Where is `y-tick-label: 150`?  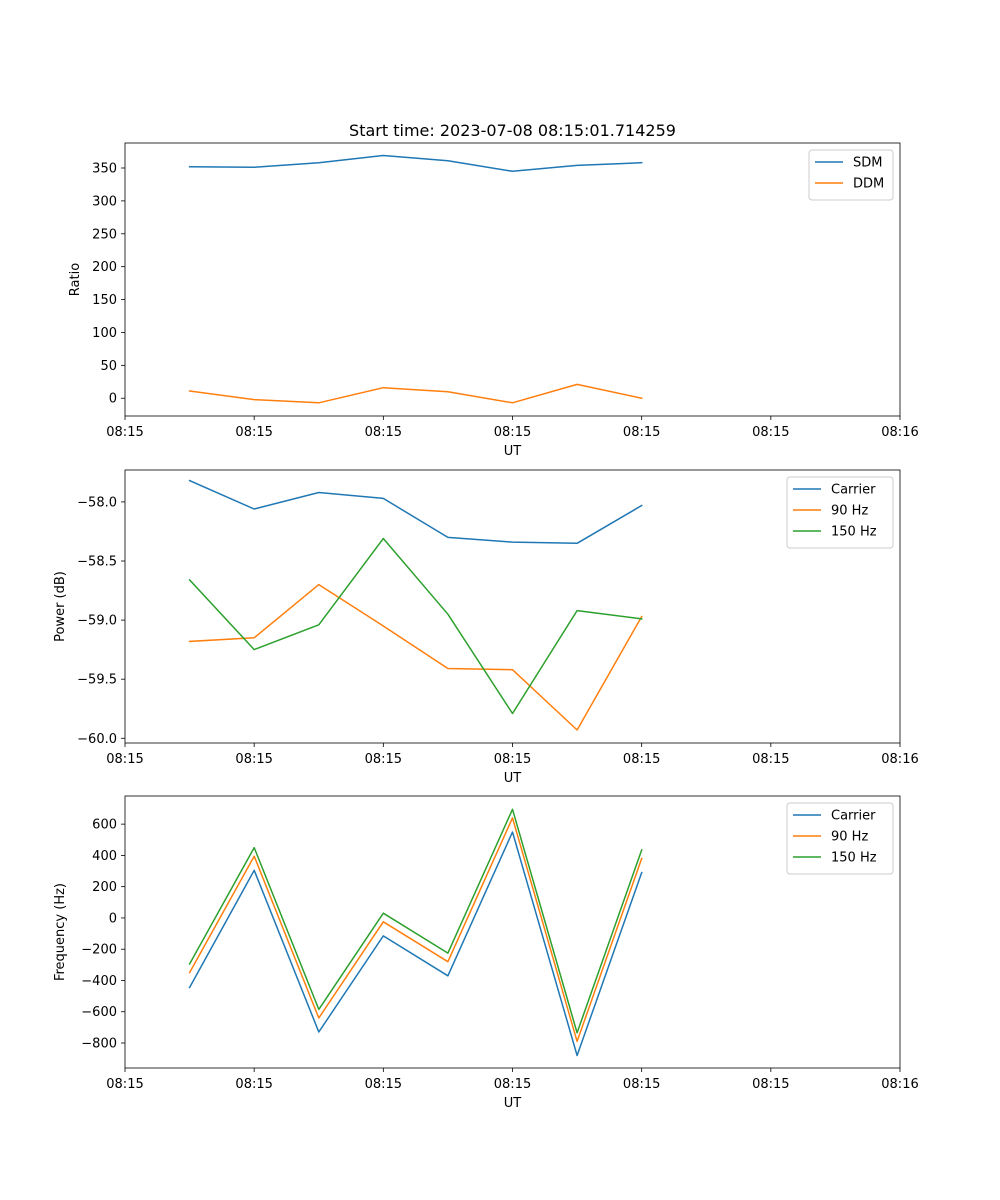 y-tick-label: 150 is located at coordinates (104, 300).